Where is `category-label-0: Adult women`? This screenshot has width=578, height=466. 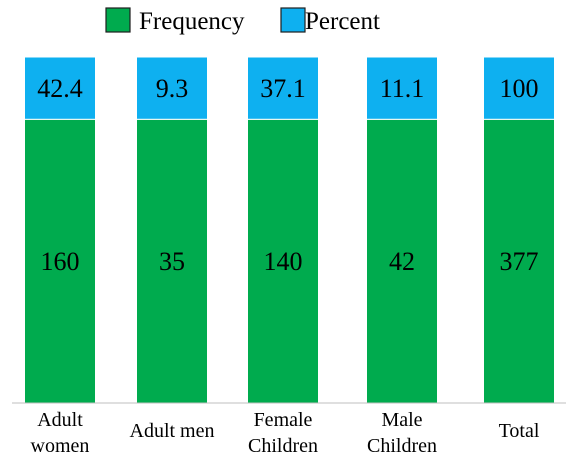 category-label-0: Adult women is located at coordinates (60, 433).